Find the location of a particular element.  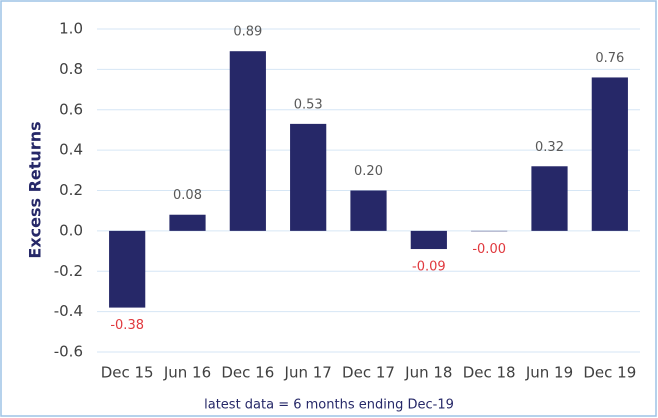

data-label: 0.53 is located at coordinates (308, 104).